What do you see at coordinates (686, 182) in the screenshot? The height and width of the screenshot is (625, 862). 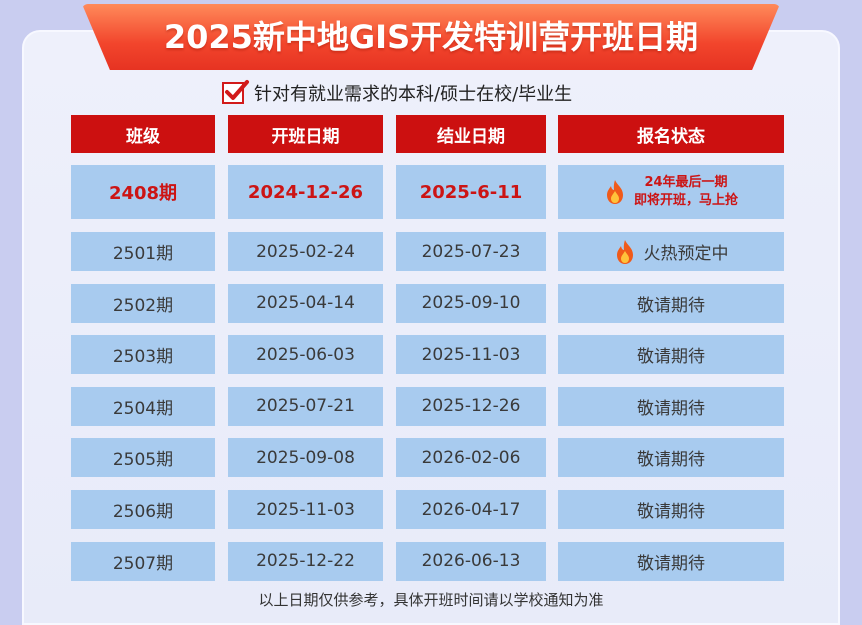 I see `status-line: 24年最后一期` at bounding box center [686, 182].